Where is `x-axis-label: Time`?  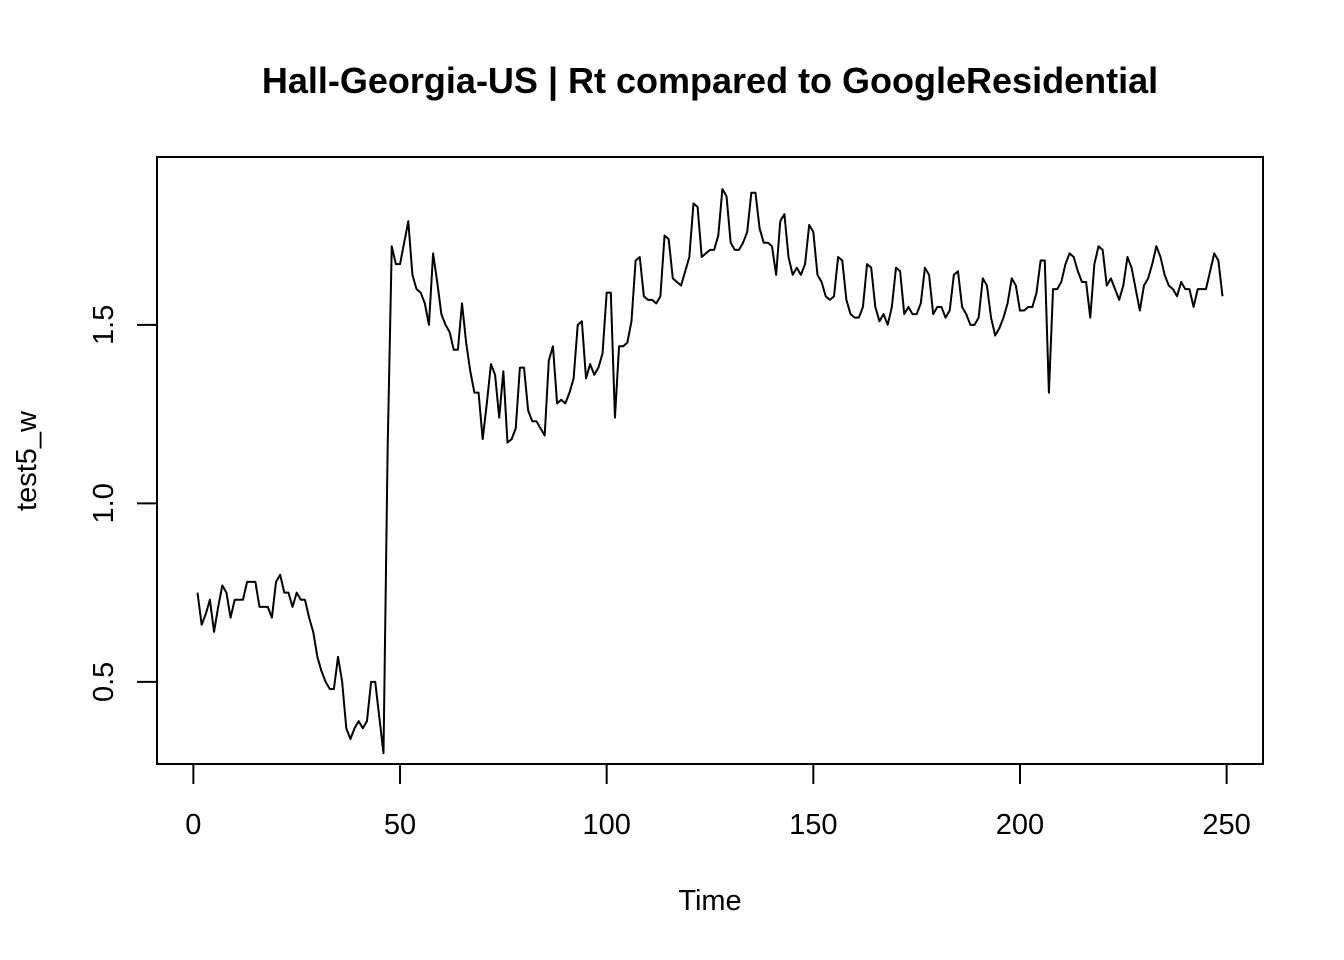
x-axis-label: Time is located at coordinates (709, 901).